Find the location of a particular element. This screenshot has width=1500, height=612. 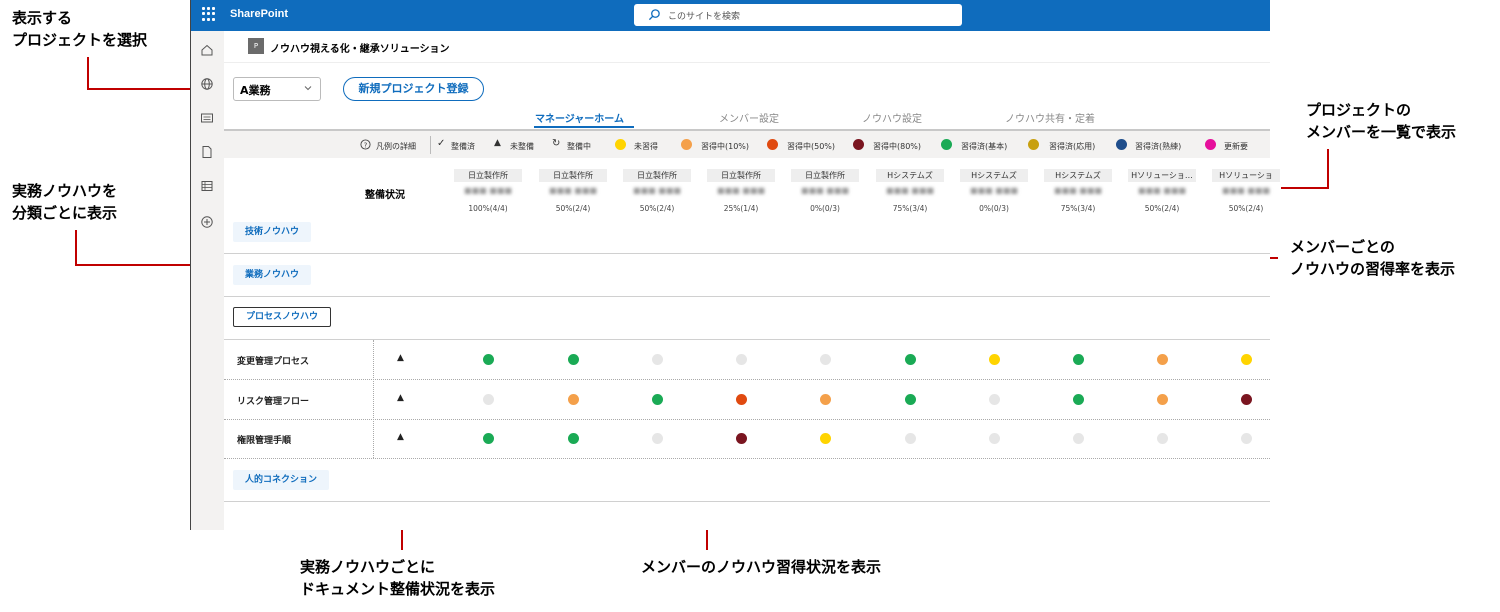

member-column-header: Hシステムズ ■■■ ■■■ 0%(0/3) is located at coordinates (994, 191).